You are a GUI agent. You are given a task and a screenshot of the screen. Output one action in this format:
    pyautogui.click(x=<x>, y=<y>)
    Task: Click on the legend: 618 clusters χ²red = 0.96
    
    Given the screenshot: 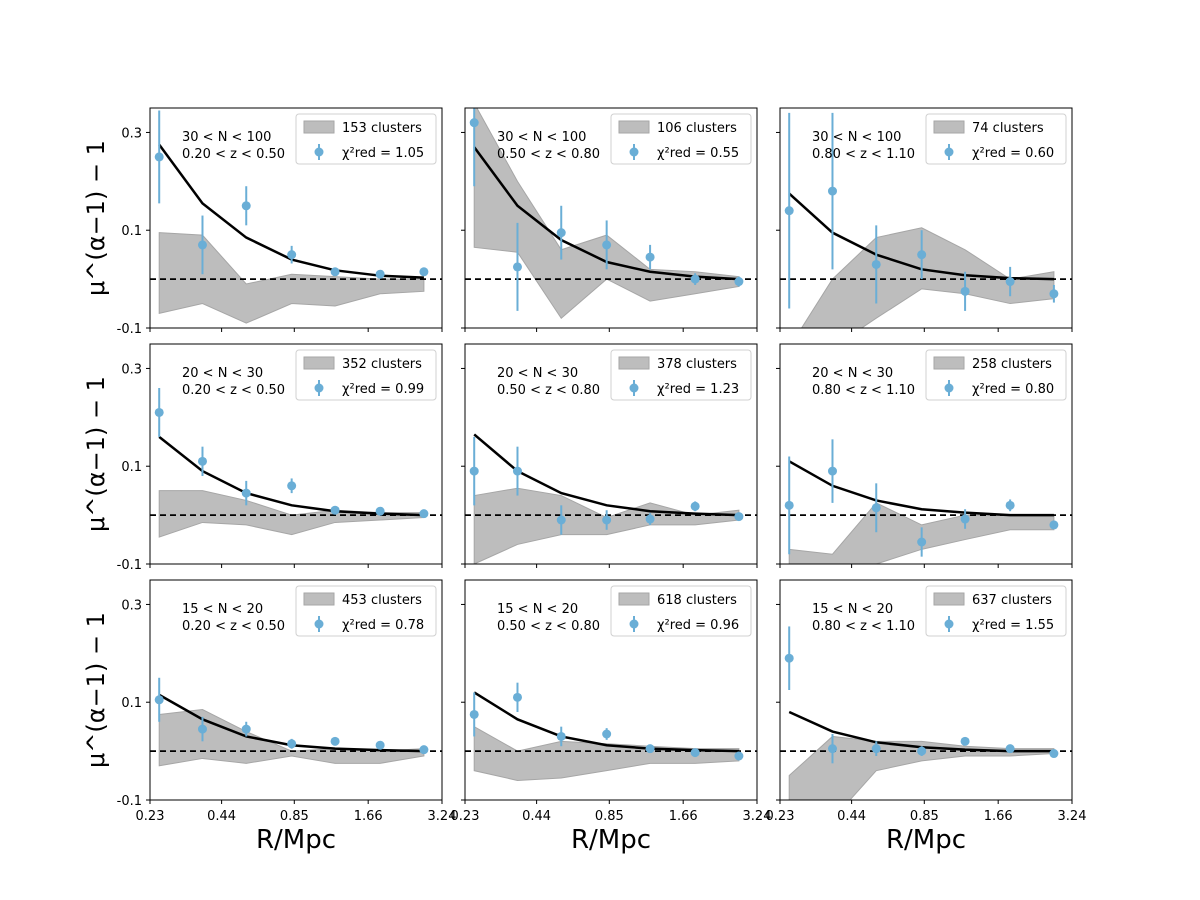 What is the action you would take?
    pyautogui.click(x=681, y=611)
    